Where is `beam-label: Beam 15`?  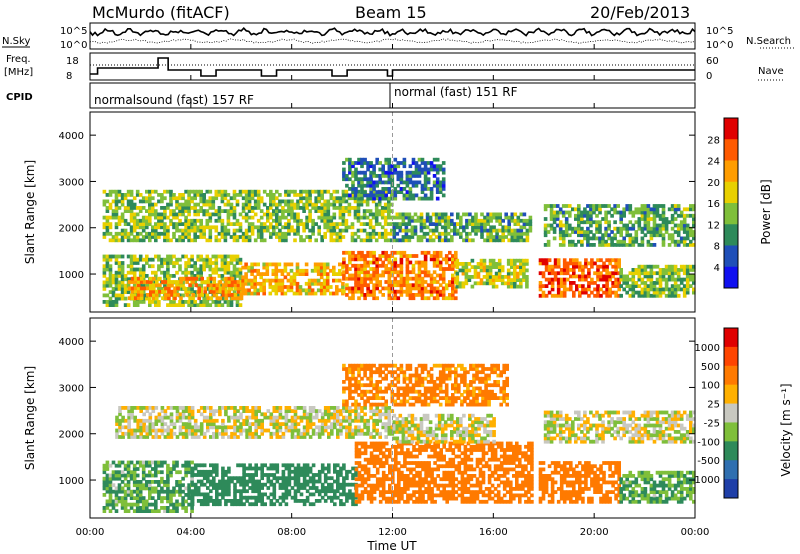
beam-label: Beam 15 is located at coordinates (391, 12).